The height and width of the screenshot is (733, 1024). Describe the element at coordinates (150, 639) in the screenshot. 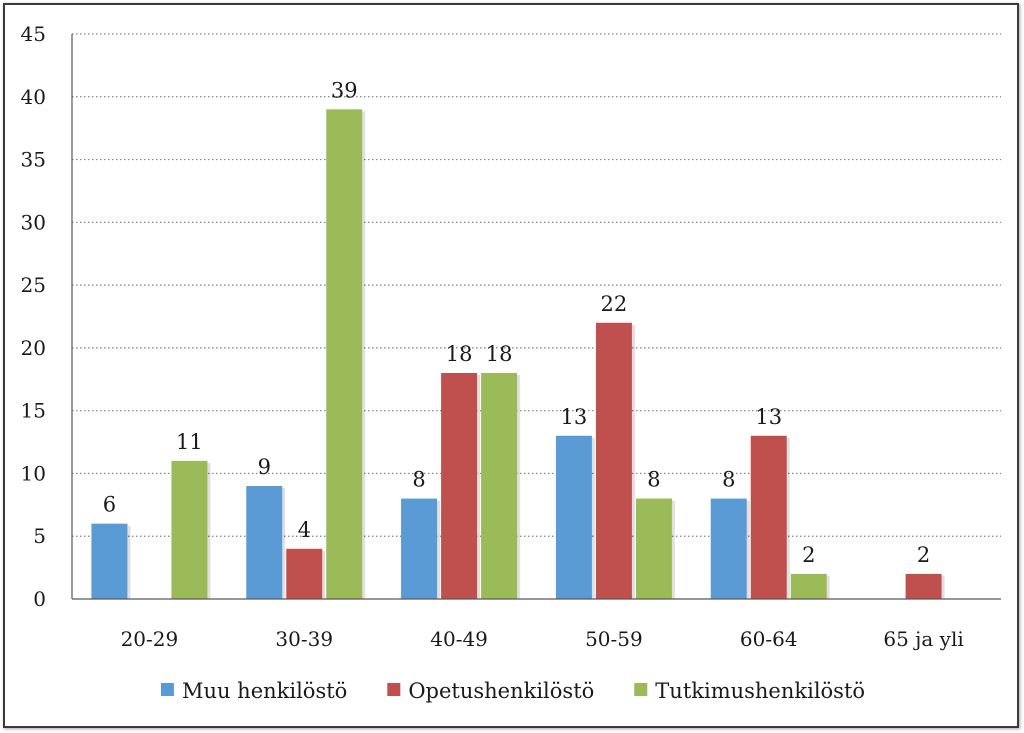

I see `x-tick-label: 20-29` at that location.